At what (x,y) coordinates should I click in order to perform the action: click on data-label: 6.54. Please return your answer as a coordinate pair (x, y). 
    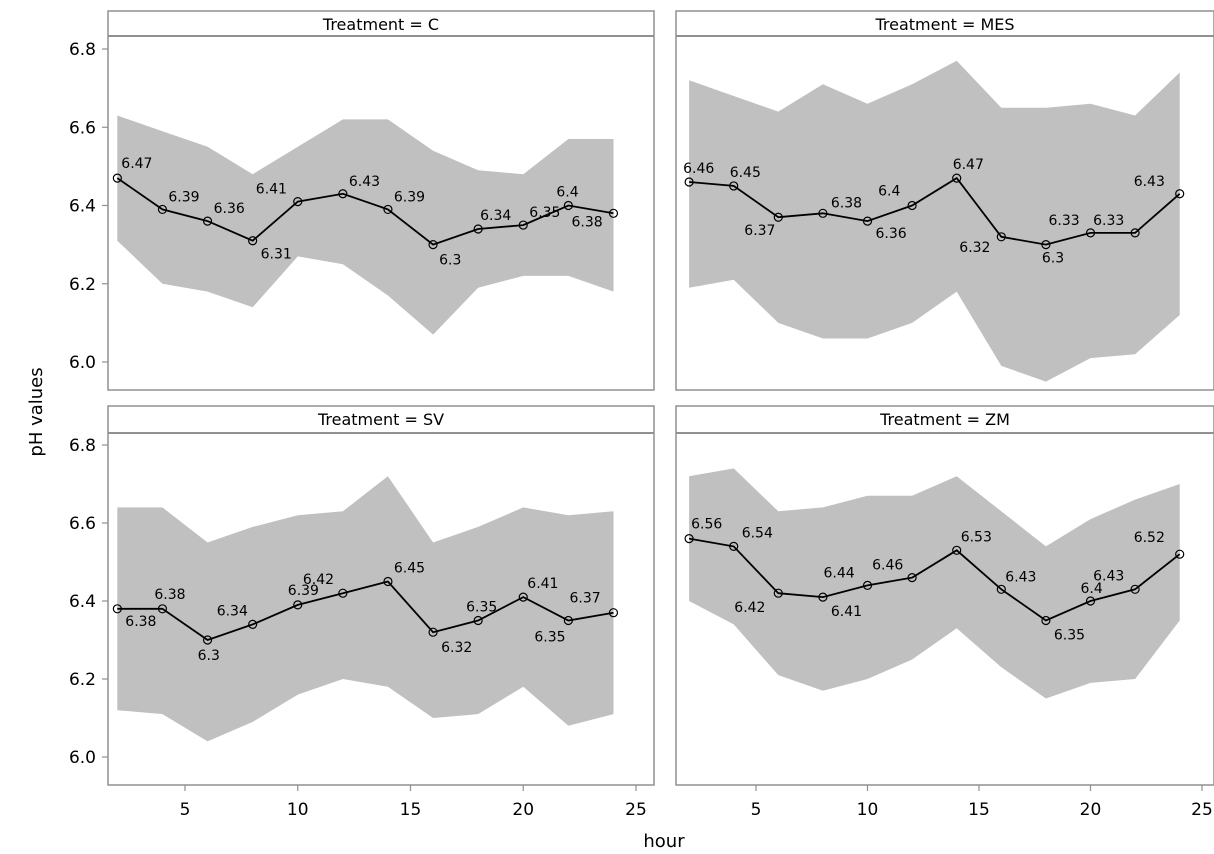
    Looking at the image, I should click on (757, 533).